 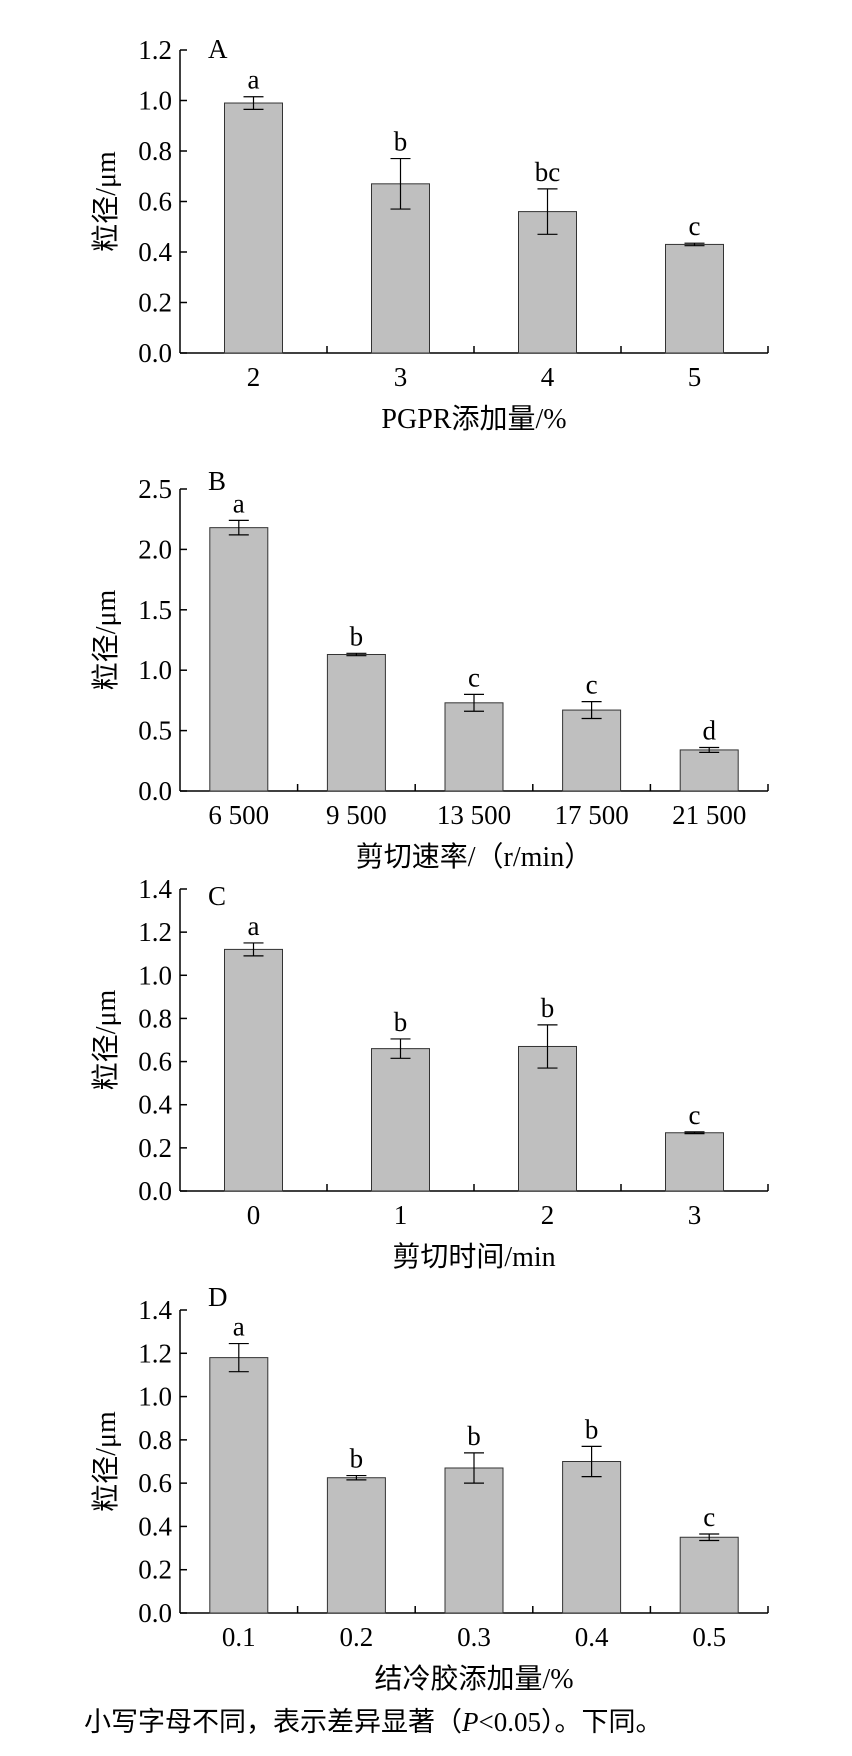 I want to click on x-tick-label: 0.4, so click(x=592, y=1637).